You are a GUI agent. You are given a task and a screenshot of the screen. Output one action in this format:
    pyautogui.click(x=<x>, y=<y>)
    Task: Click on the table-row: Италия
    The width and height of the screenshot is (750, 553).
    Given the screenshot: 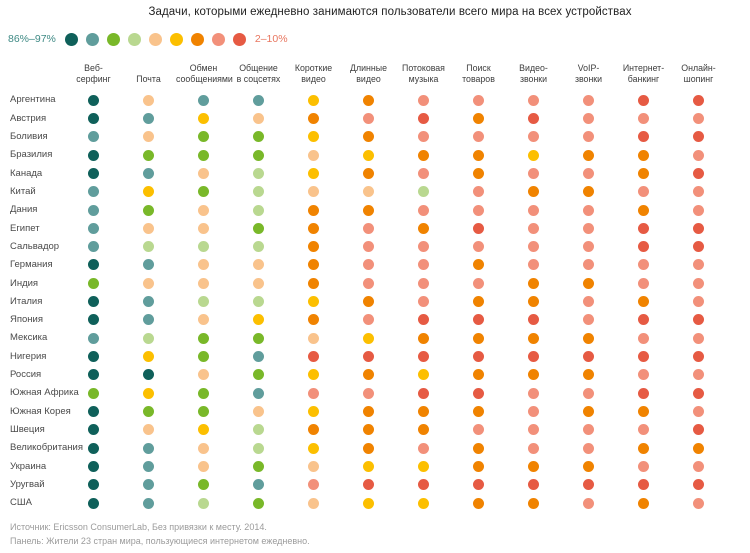 What is the action you would take?
    pyautogui.click(x=380, y=301)
    